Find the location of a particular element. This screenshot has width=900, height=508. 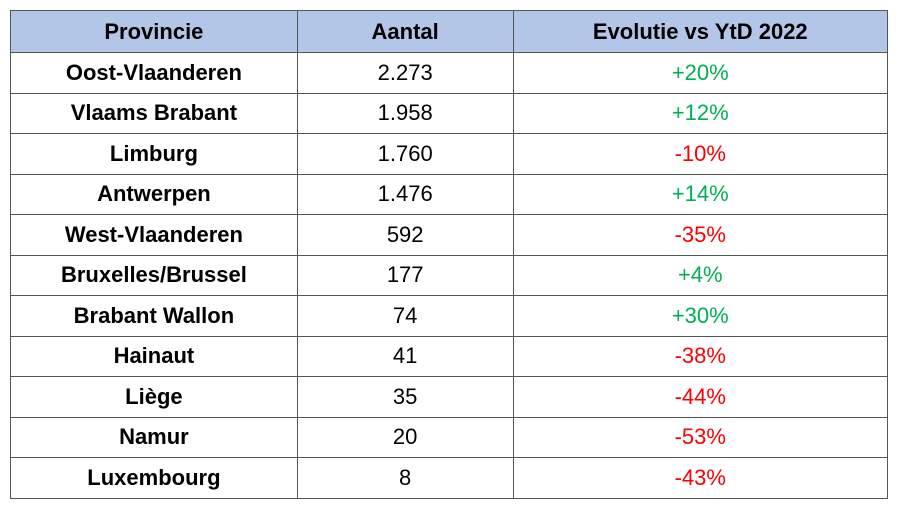

table-cell: -44% is located at coordinates (700, 397).